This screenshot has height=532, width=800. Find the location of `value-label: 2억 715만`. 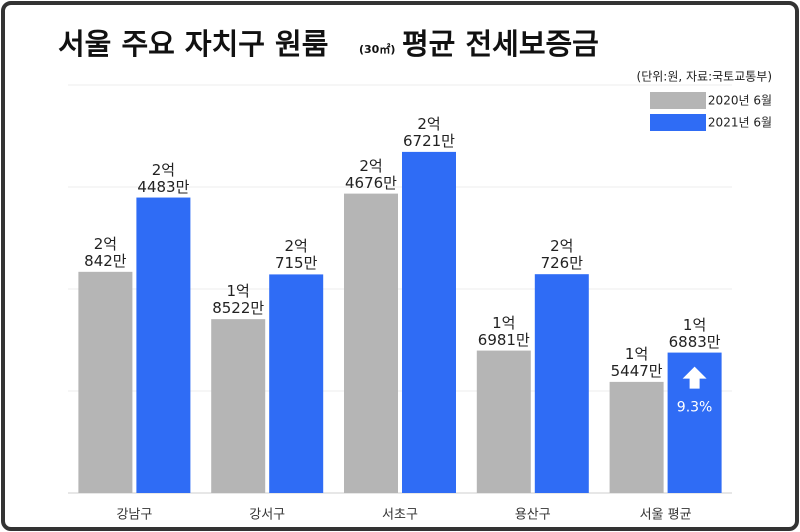

value-label: 2억 715만 is located at coordinates (296, 255).